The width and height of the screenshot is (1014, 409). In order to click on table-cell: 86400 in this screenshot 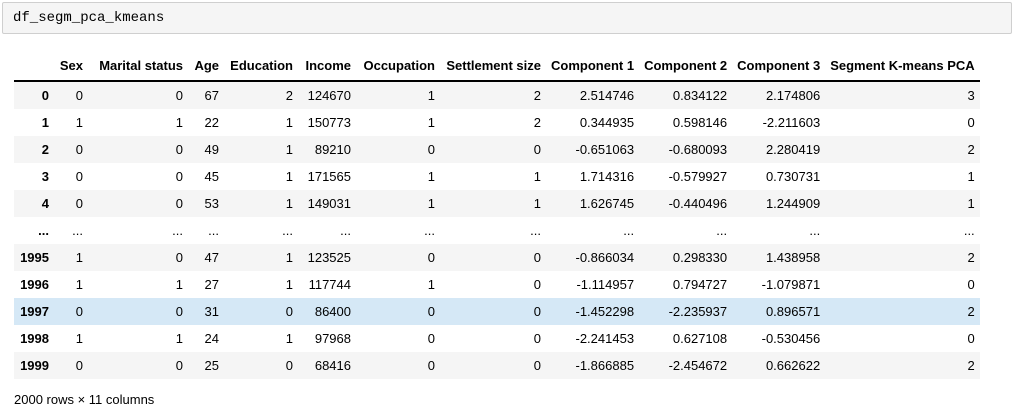, I will do `click(332, 311)`.